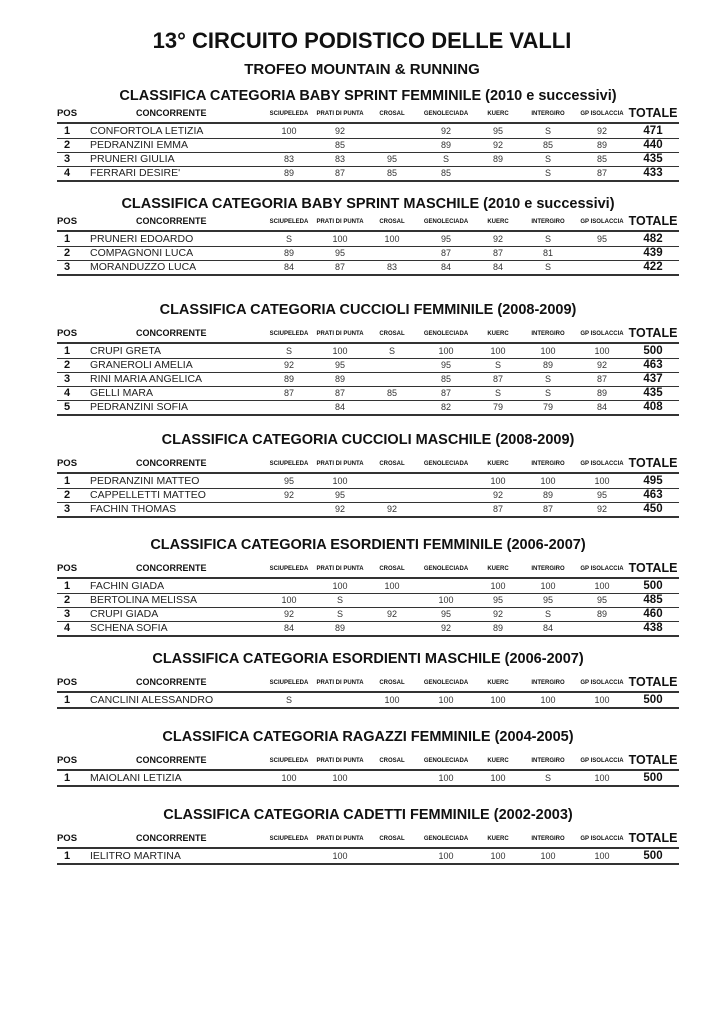 The width and height of the screenshot is (724, 1024). What do you see at coordinates (392, 569) in the screenshot?
I see `header-race: CROSAL` at bounding box center [392, 569].